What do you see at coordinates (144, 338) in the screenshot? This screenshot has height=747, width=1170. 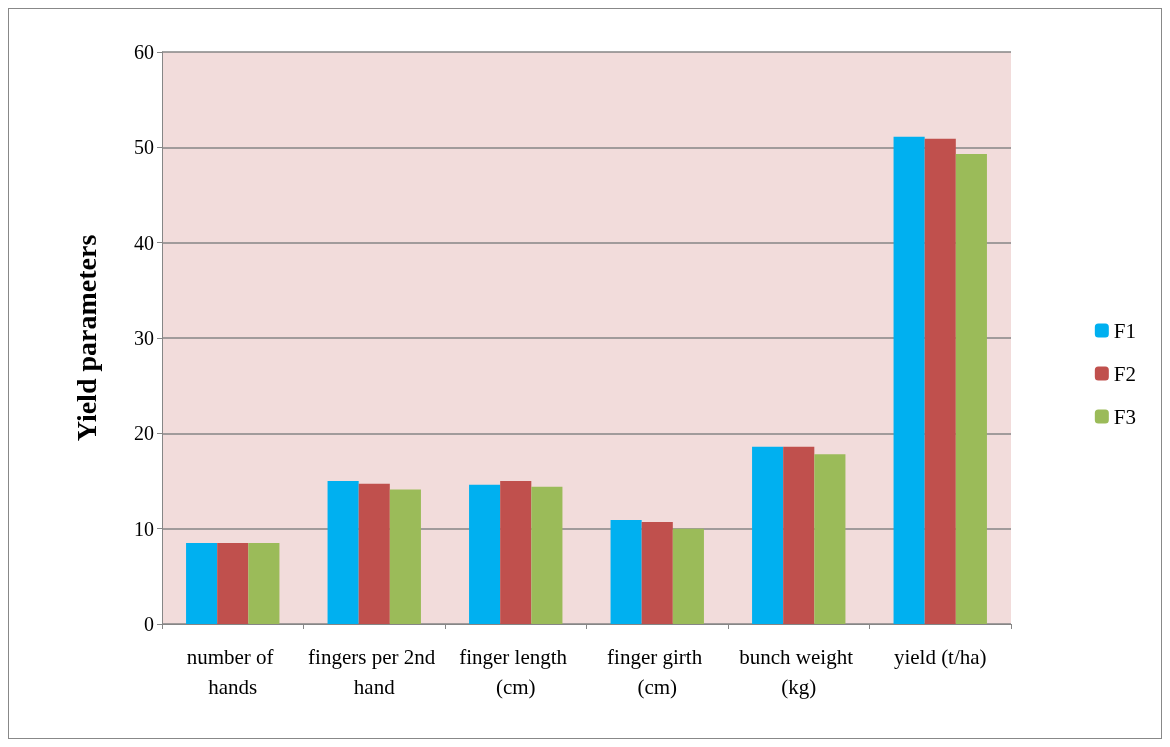 I see `y-tick-label: 30` at bounding box center [144, 338].